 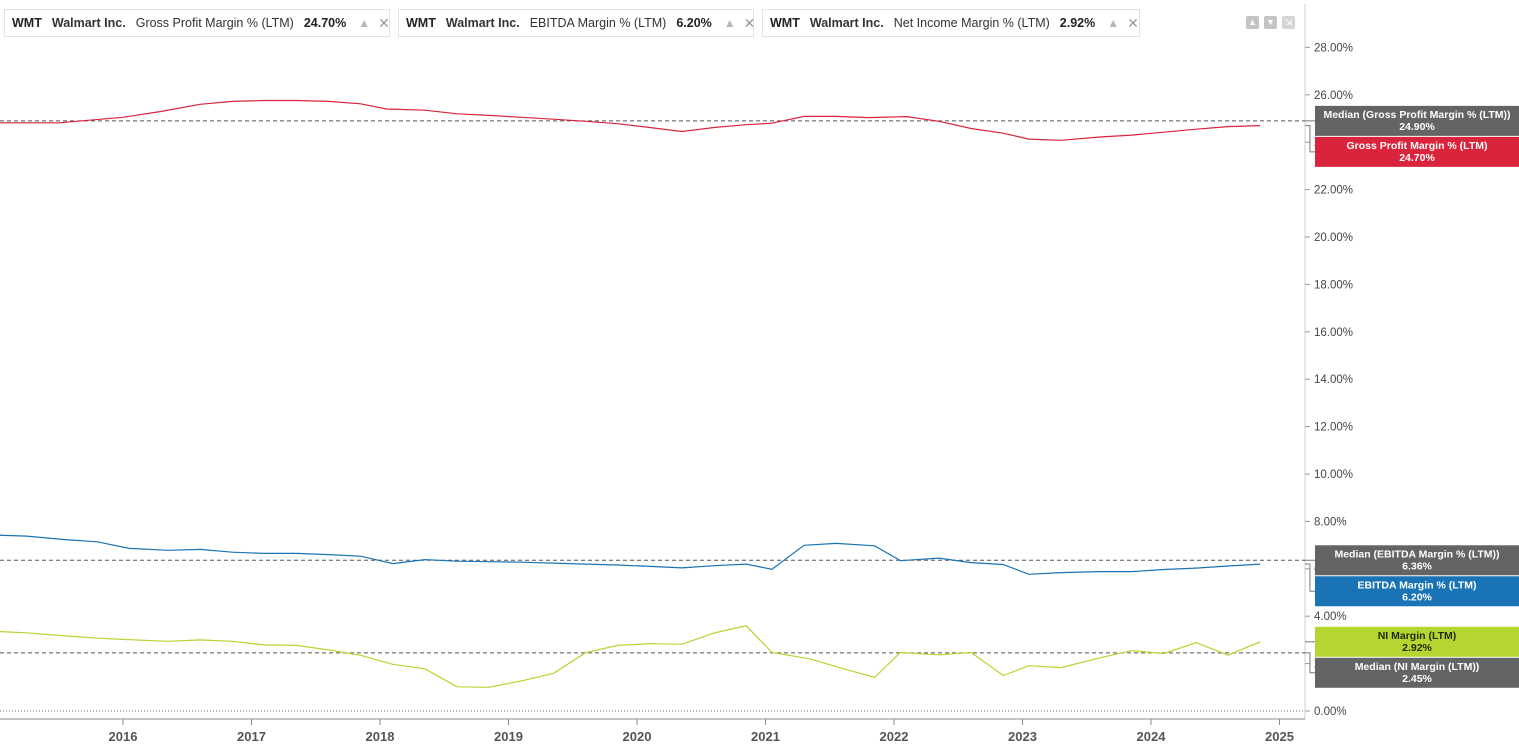 What do you see at coordinates (1417, 566) in the screenshot?
I see `value-tag-value: 6.36%` at bounding box center [1417, 566].